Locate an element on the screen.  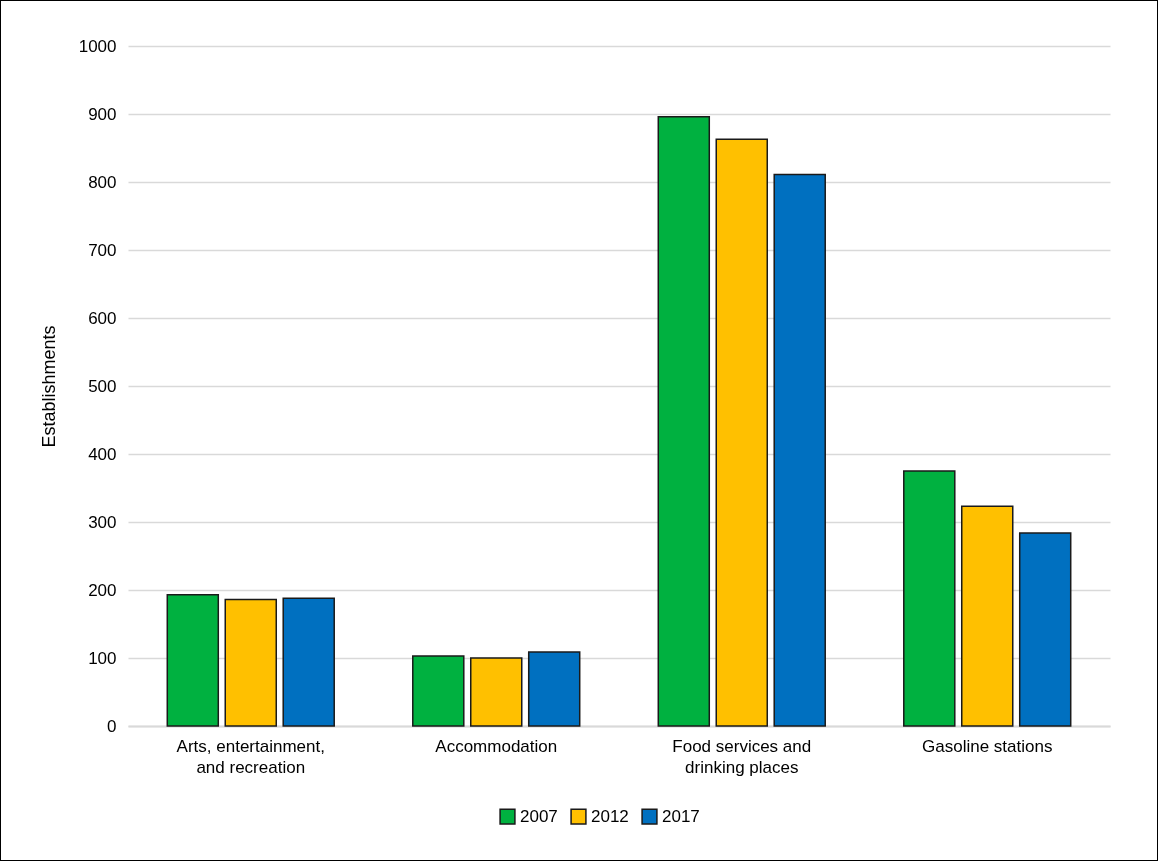
x-tick-label: Gasoline stations is located at coordinates (987, 746).